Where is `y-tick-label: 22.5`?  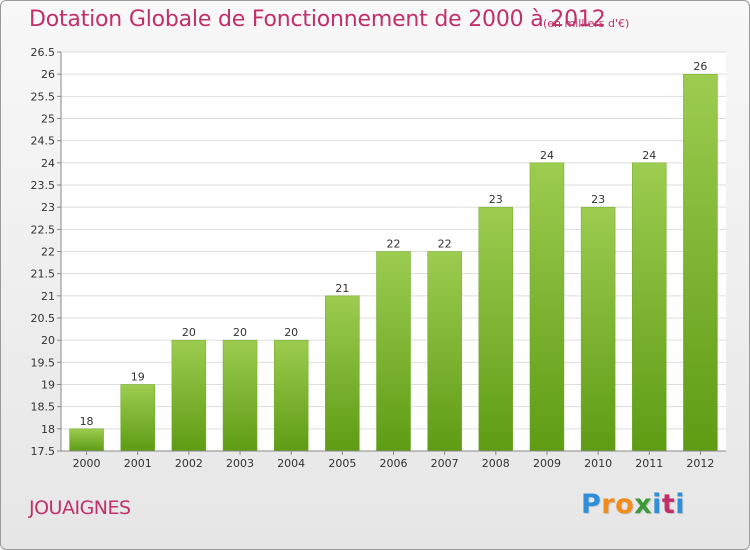 y-tick-label: 22.5 is located at coordinates (43, 229).